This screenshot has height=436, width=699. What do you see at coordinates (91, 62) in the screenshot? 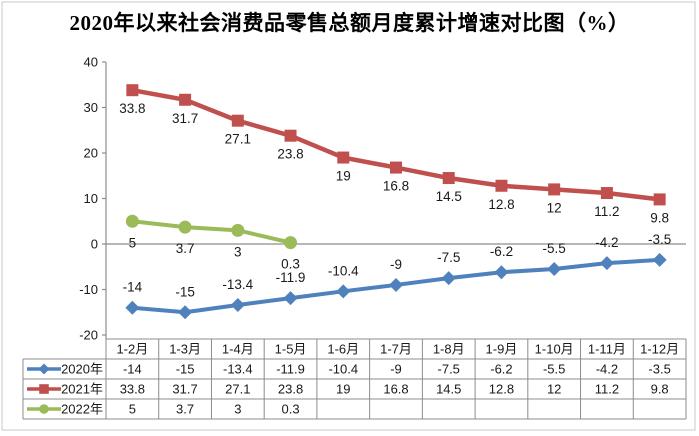
I see `y-tick-label: 40` at bounding box center [91, 62].